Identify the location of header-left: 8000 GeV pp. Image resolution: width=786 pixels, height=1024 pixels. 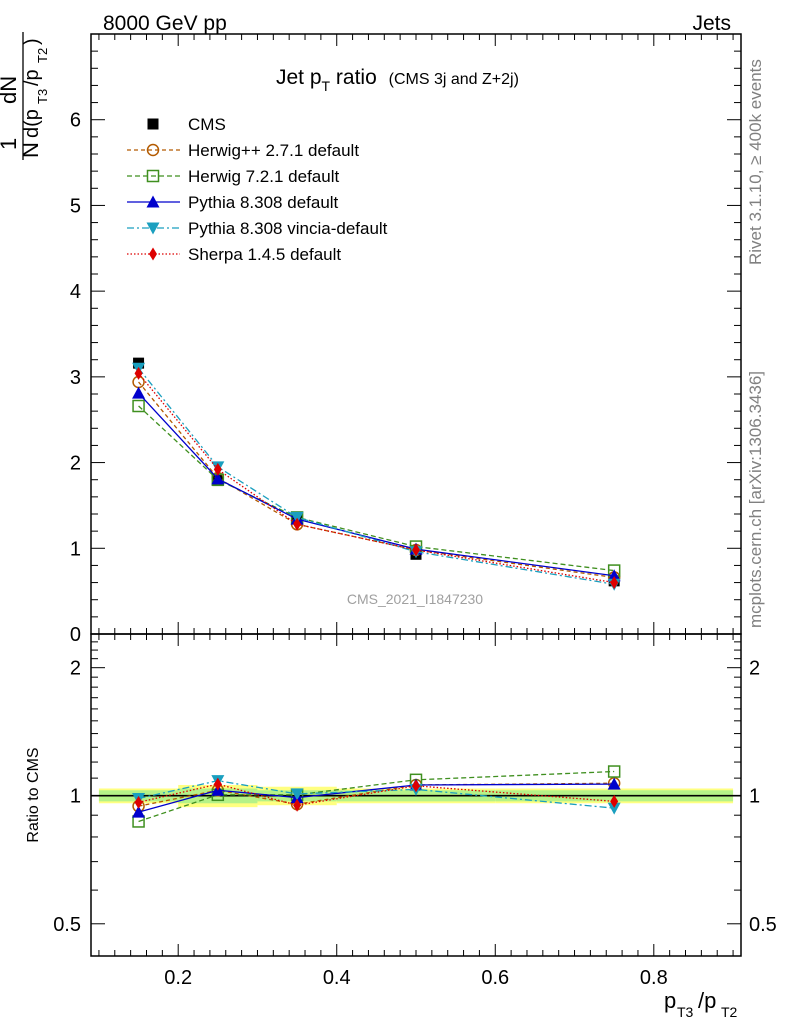
(165, 23).